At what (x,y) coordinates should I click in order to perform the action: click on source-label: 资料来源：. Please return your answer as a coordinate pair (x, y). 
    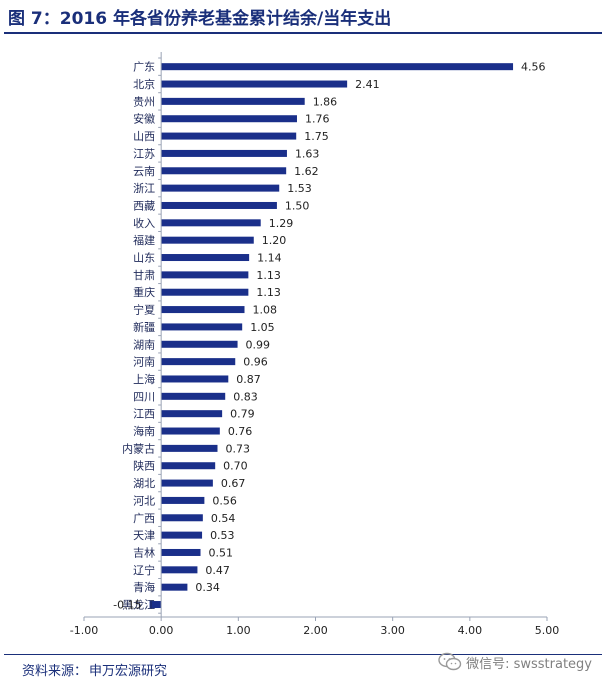
    Looking at the image, I should click on (55, 671).